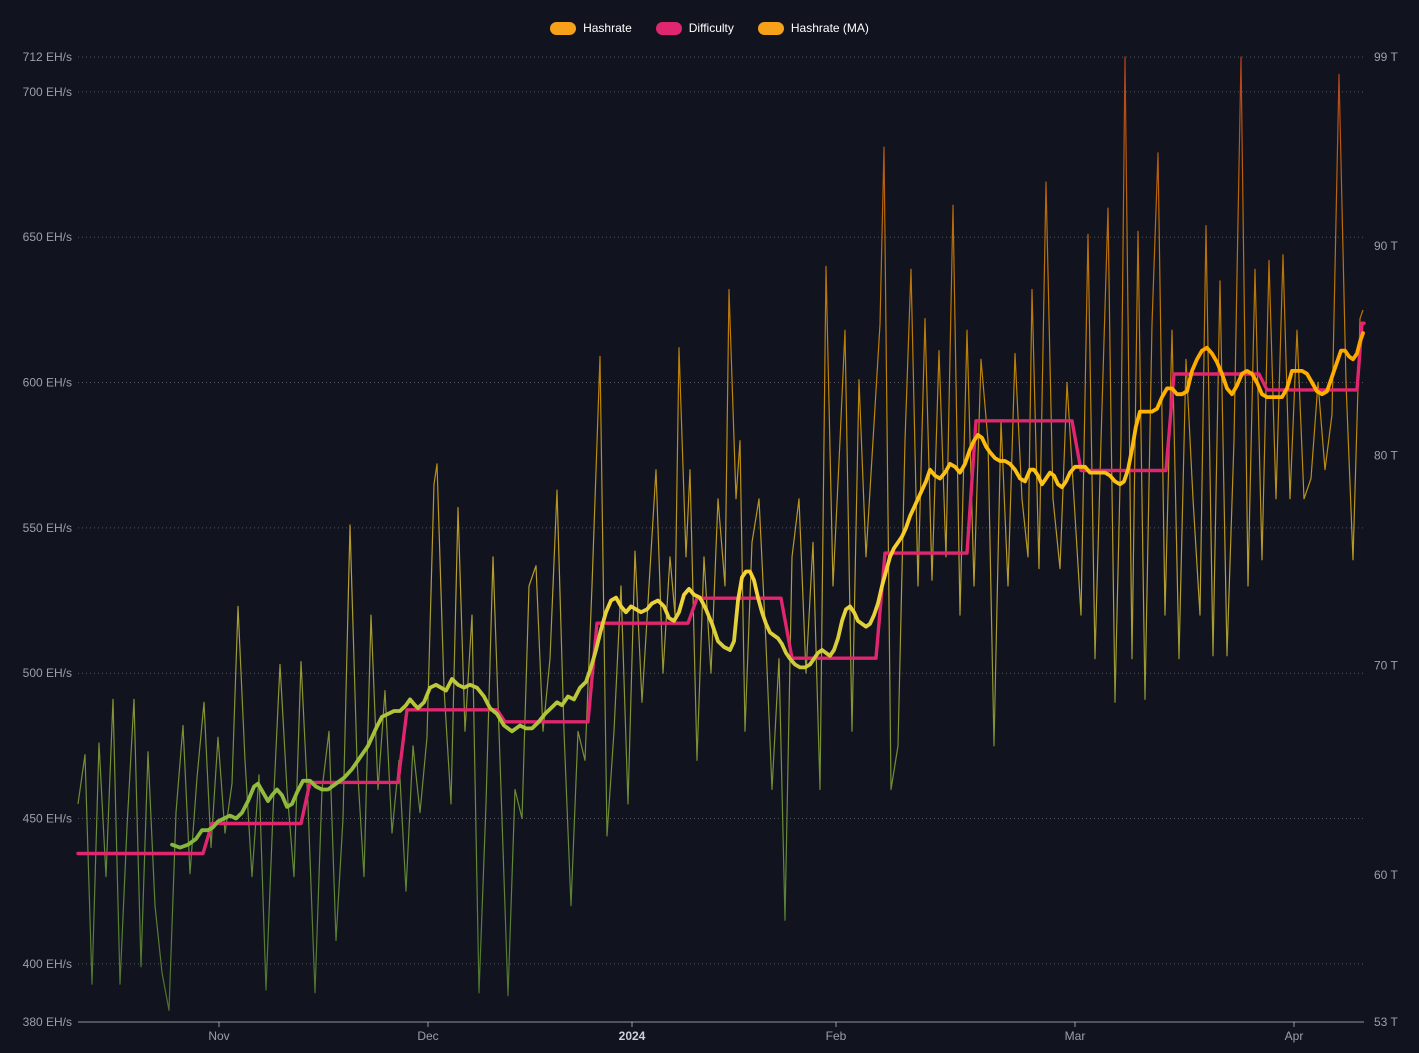  I want to click on y-axis-label-left: 712 EH/s, so click(47, 57).